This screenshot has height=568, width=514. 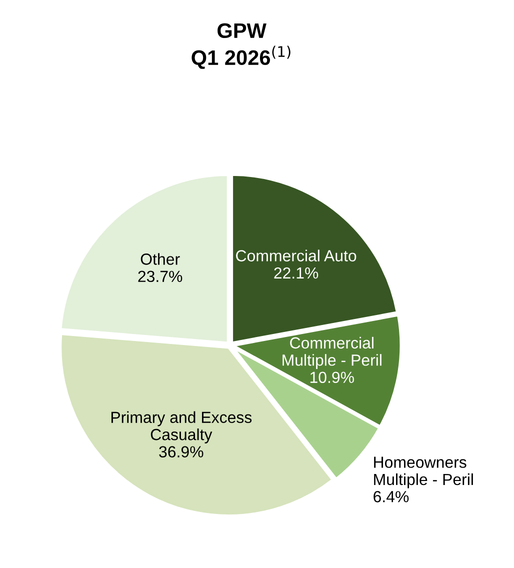 What do you see at coordinates (181, 427) in the screenshot?
I see `slice-label: Primary and Excess Casualty` at bounding box center [181, 427].